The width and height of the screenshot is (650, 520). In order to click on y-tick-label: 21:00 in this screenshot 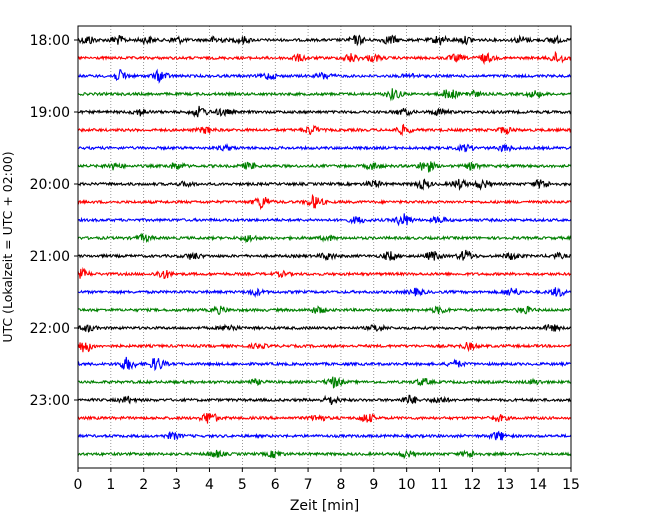, I will do `click(50, 257)`.